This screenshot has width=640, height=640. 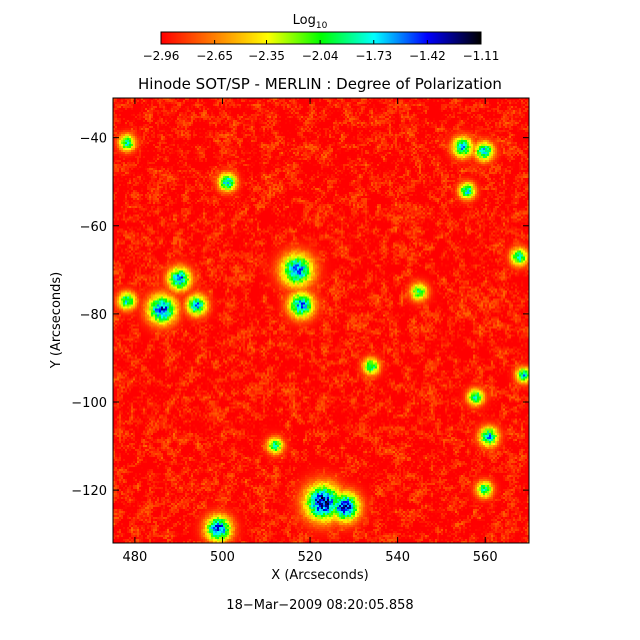 What do you see at coordinates (93, 315) in the screenshot?
I see `y-tick-label: −80` at bounding box center [93, 315].